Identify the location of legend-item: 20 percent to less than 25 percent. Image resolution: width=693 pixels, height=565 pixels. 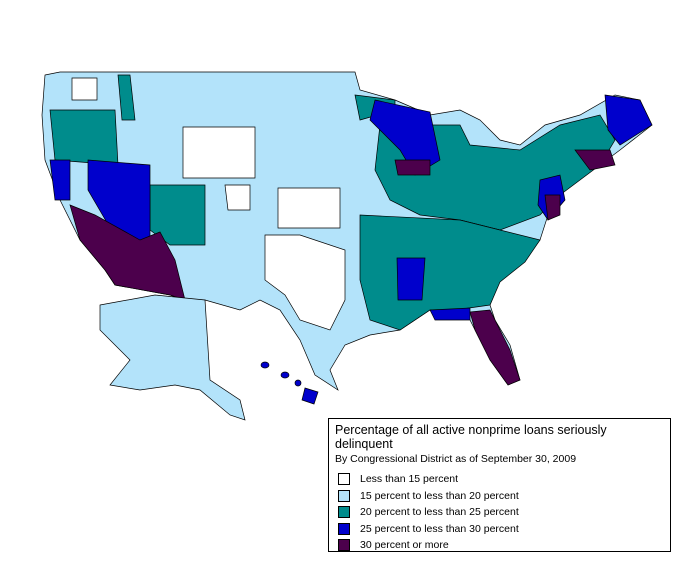
(499, 512).